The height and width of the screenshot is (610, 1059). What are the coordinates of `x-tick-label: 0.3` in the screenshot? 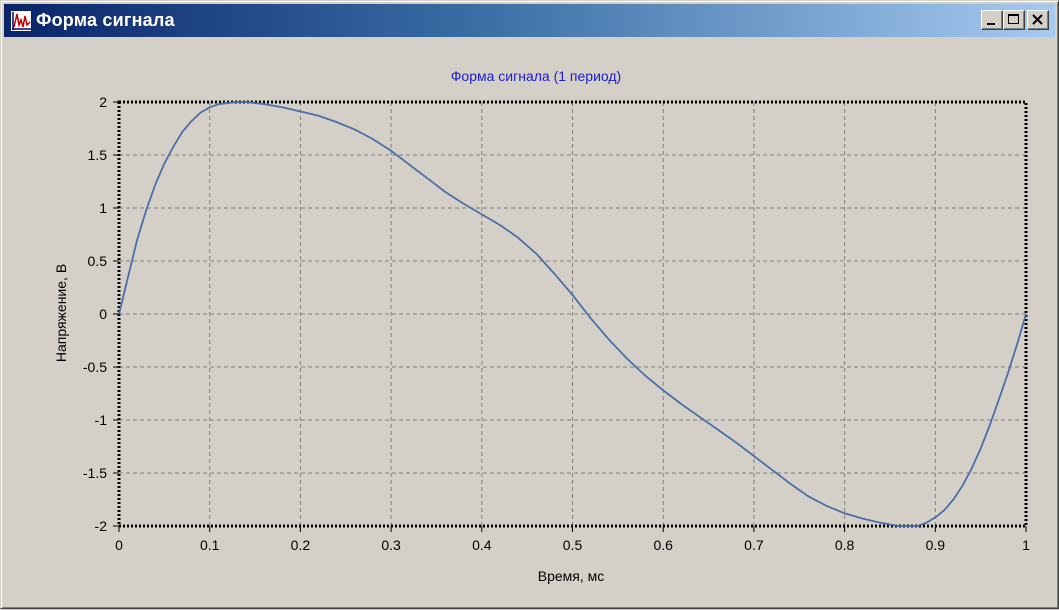 It's located at (391, 545).